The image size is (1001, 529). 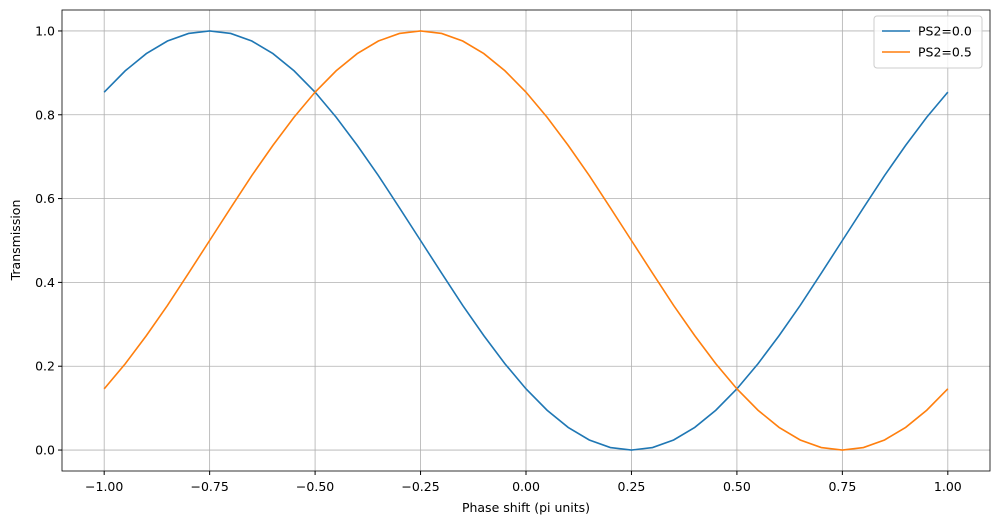 I want to click on y-tick-label: 0.0, so click(x=45, y=450).